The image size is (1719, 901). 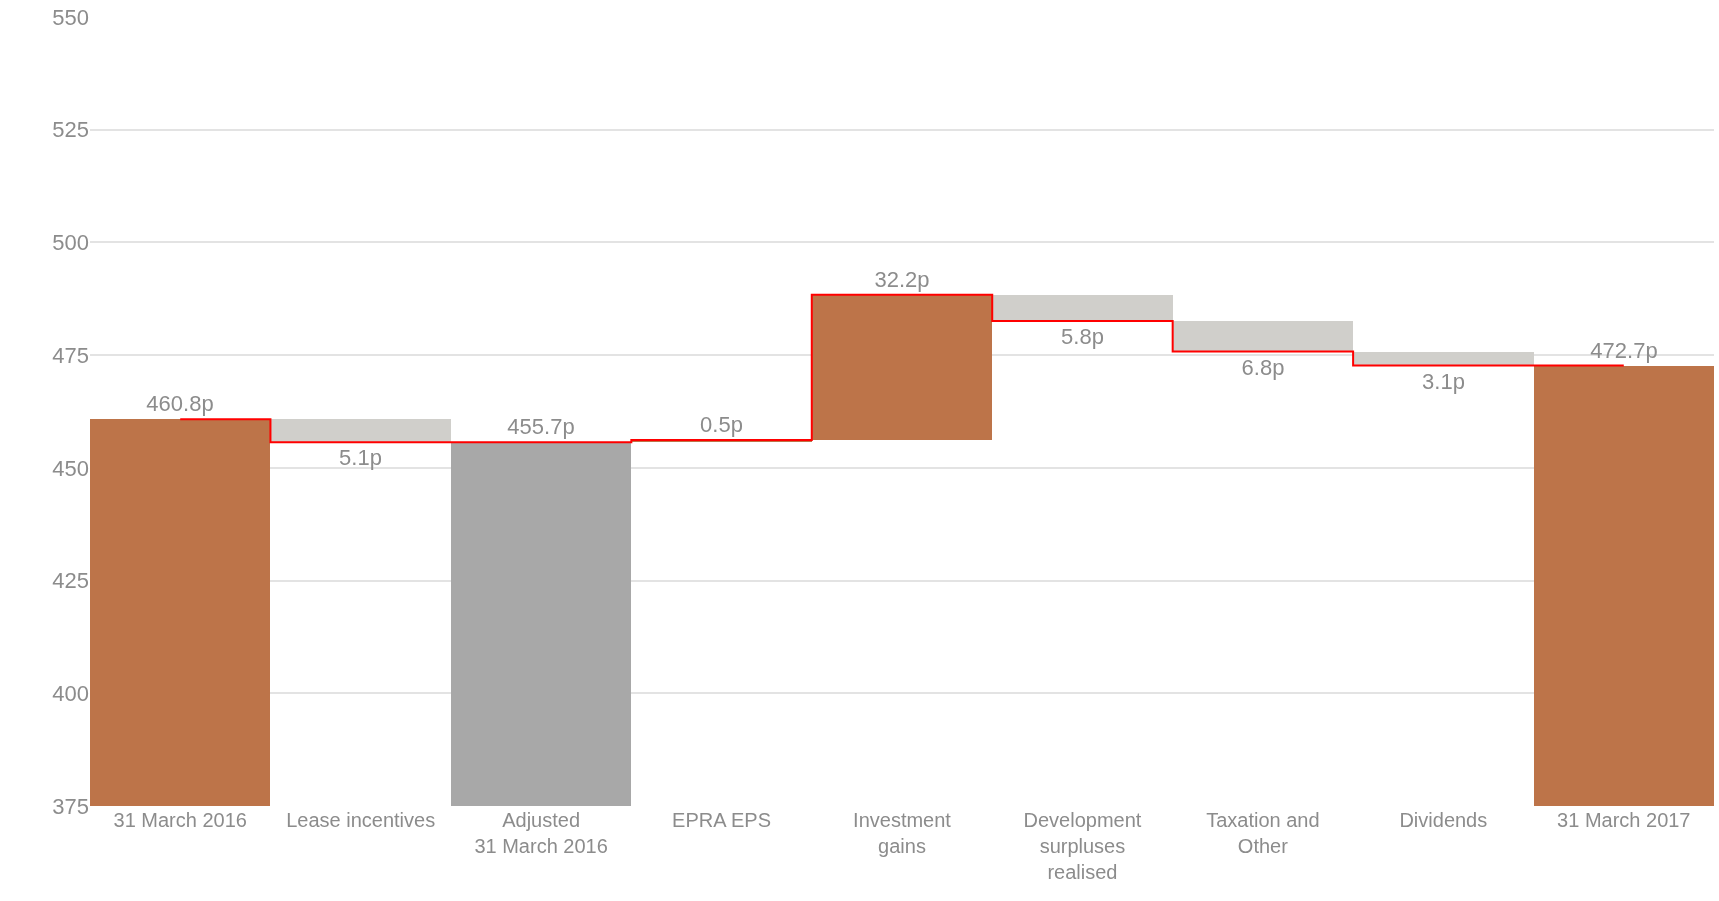 I want to click on data-label: 472.7p, so click(x=1624, y=350).